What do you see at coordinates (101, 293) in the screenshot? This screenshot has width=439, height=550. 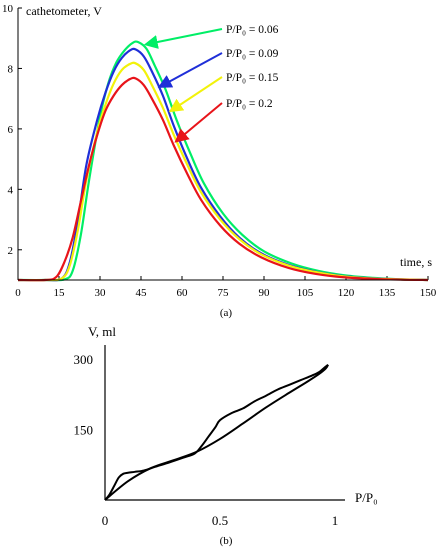 I see `x-tick-label: 30` at bounding box center [101, 293].